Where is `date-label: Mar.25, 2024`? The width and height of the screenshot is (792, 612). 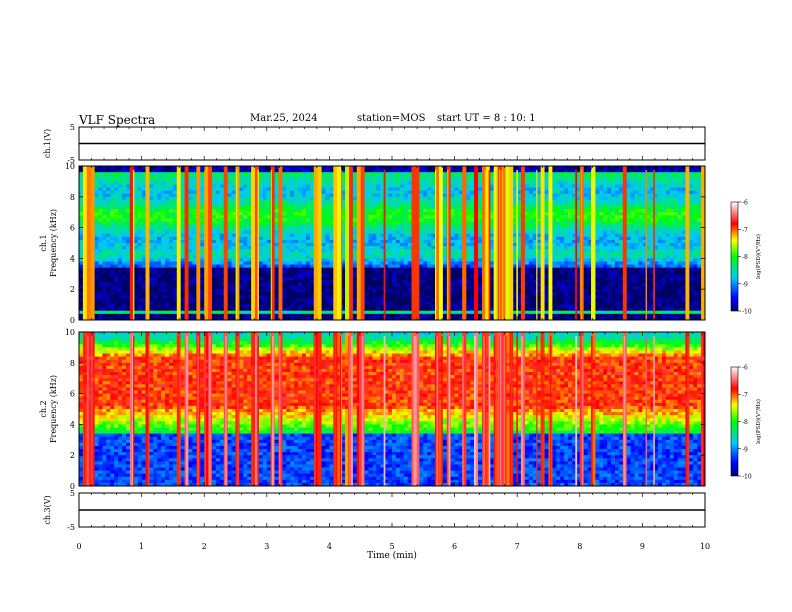 date-label: Mar.25, 2024 is located at coordinates (284, 118).